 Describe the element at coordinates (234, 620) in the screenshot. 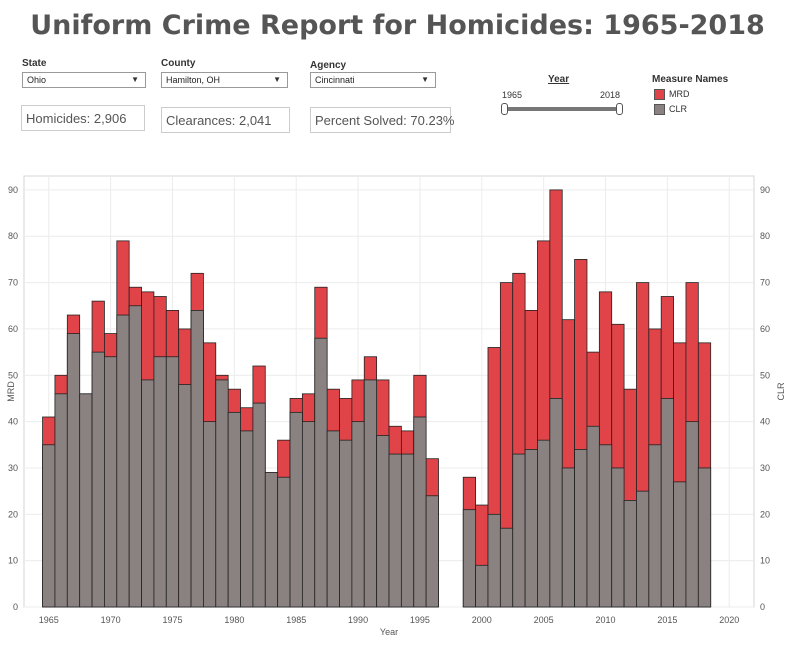

I see `x-tick-label: 1980` at that location.